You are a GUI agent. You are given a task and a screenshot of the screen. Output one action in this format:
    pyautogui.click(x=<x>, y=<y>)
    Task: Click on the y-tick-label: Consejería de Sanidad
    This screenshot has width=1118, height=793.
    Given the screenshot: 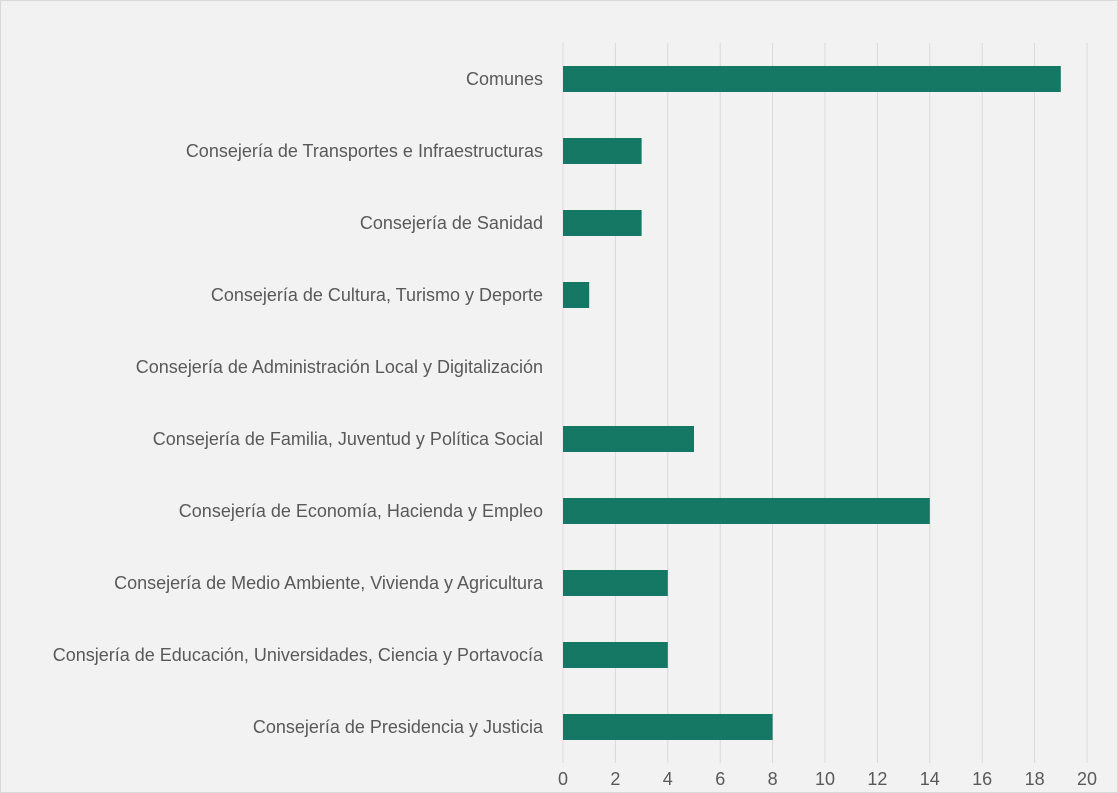 What is the action you would take?
    pyautogui.click(x=451, y=223)
    